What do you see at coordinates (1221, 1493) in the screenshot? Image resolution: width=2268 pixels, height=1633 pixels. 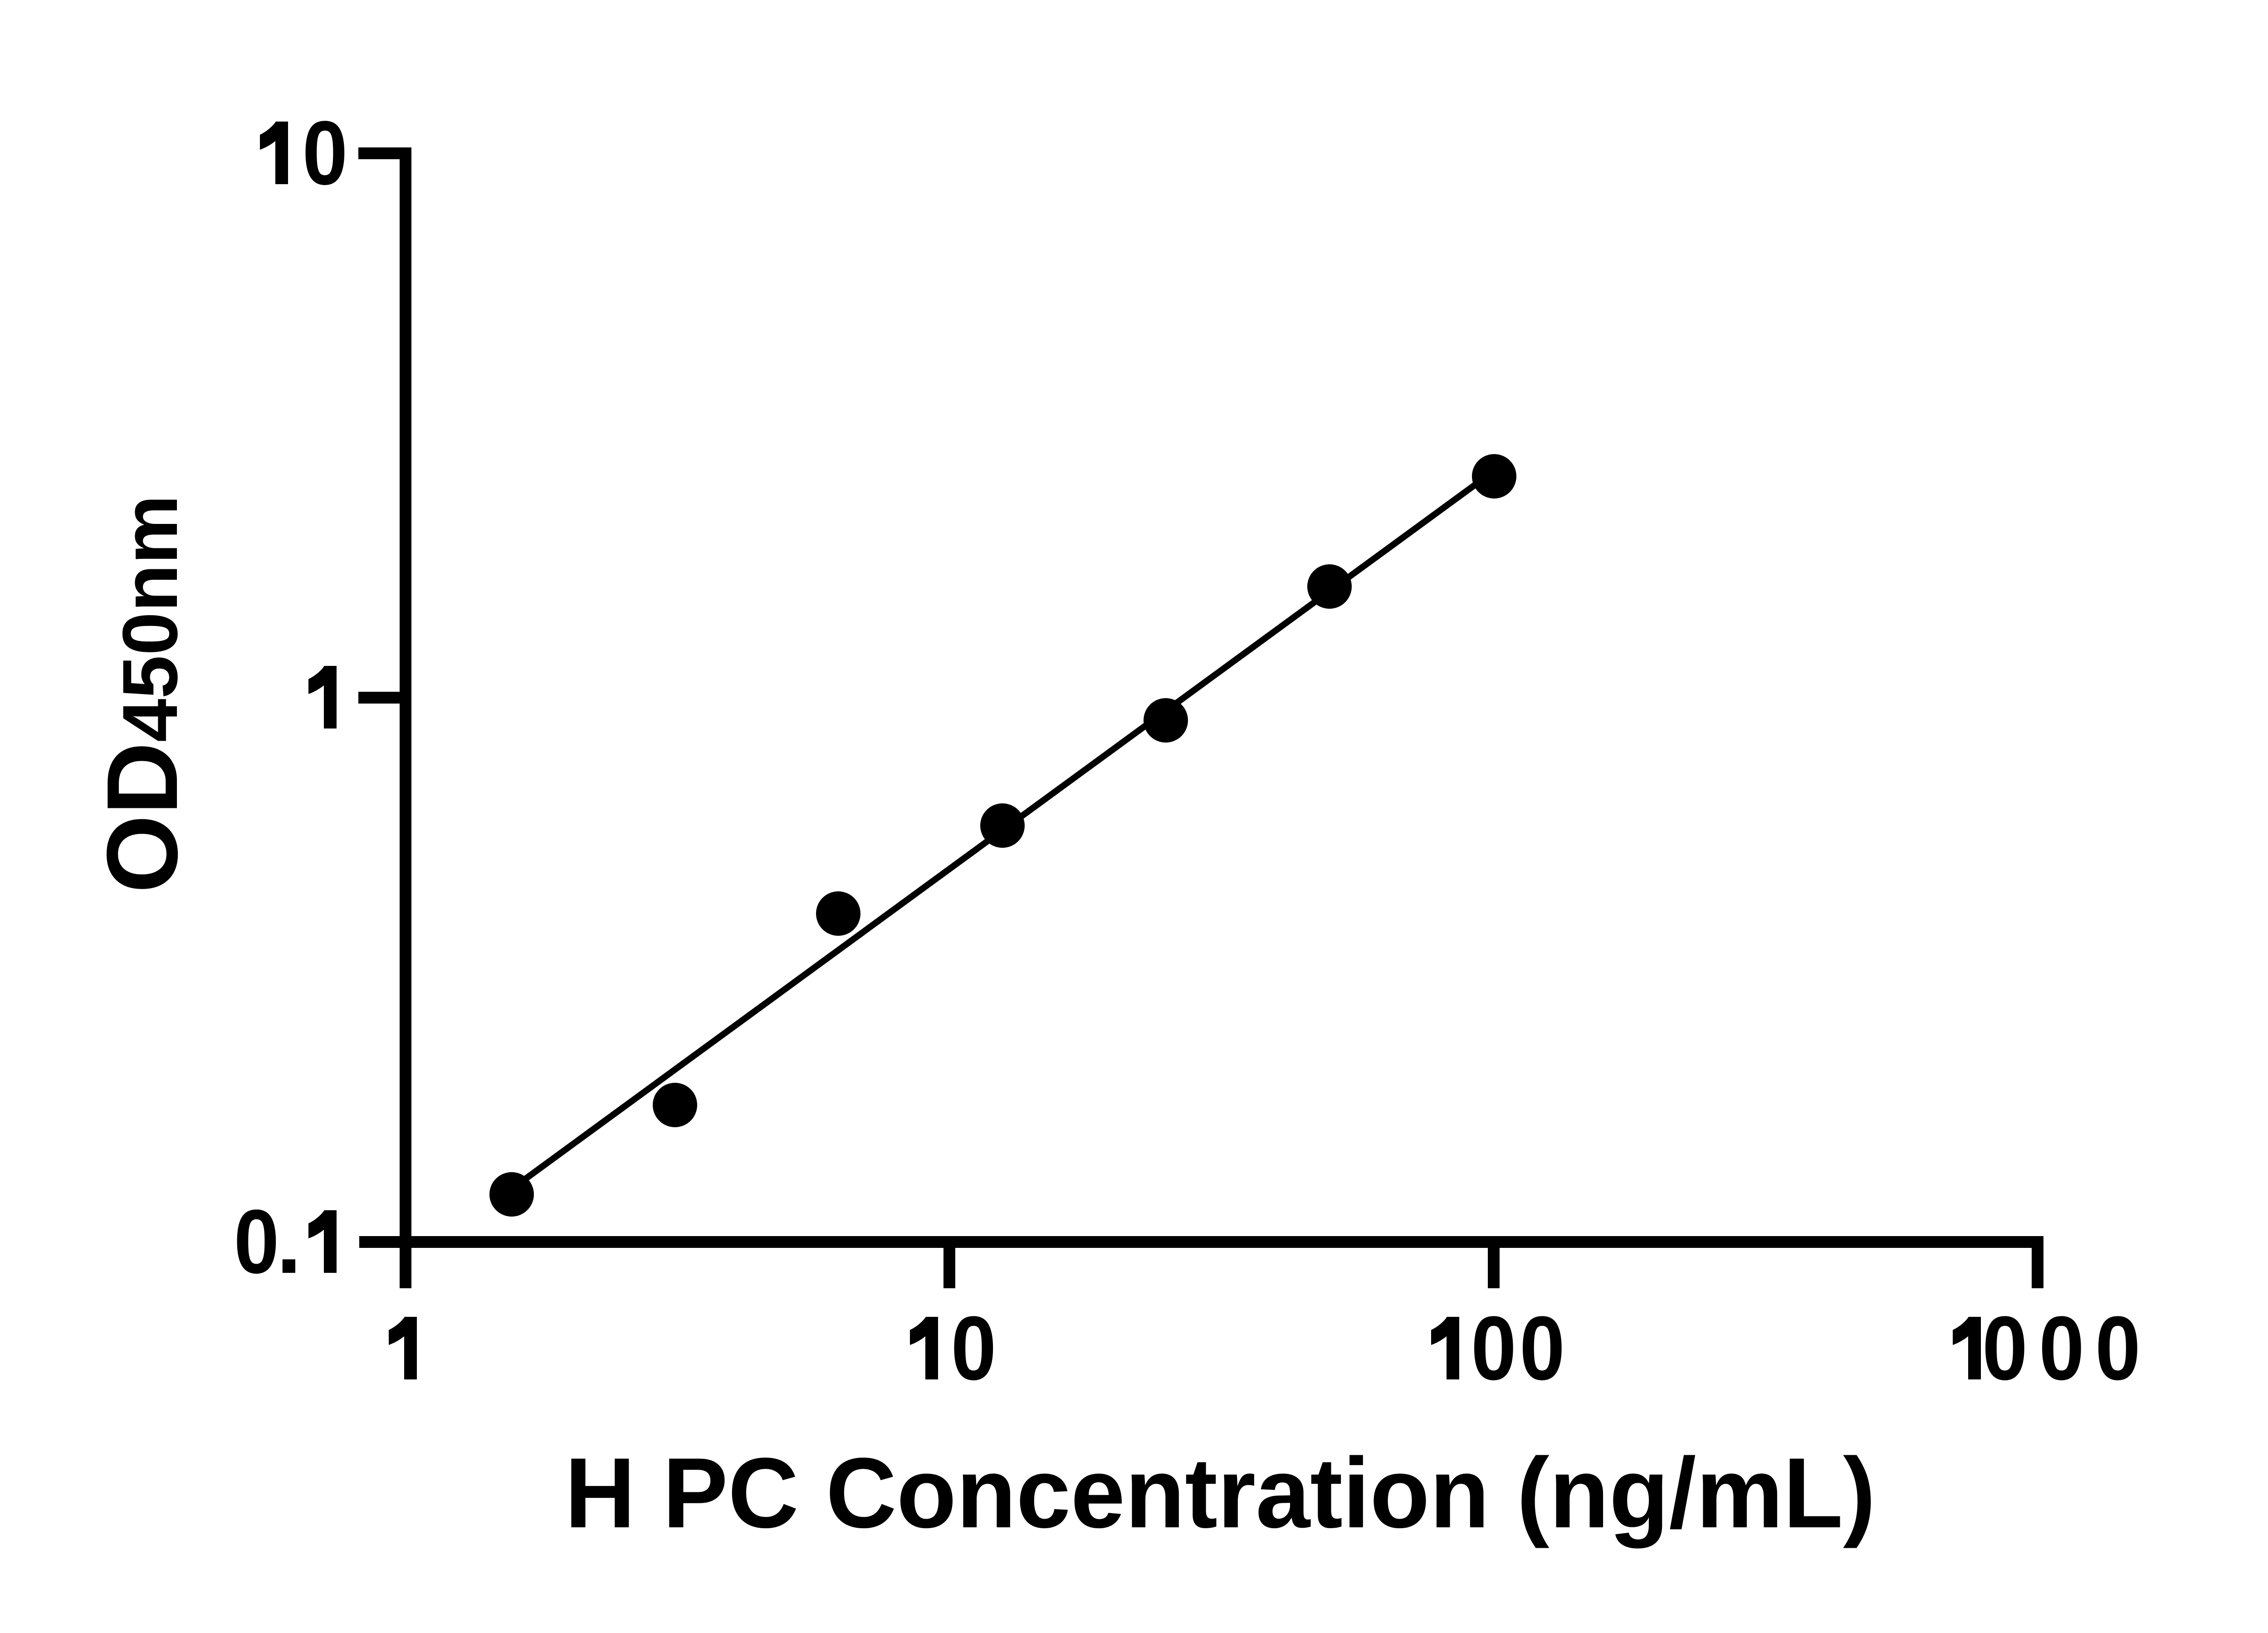 I see `svg-text: H PC Concentration (ng/mL)` at bounding box center [1221, 1493].